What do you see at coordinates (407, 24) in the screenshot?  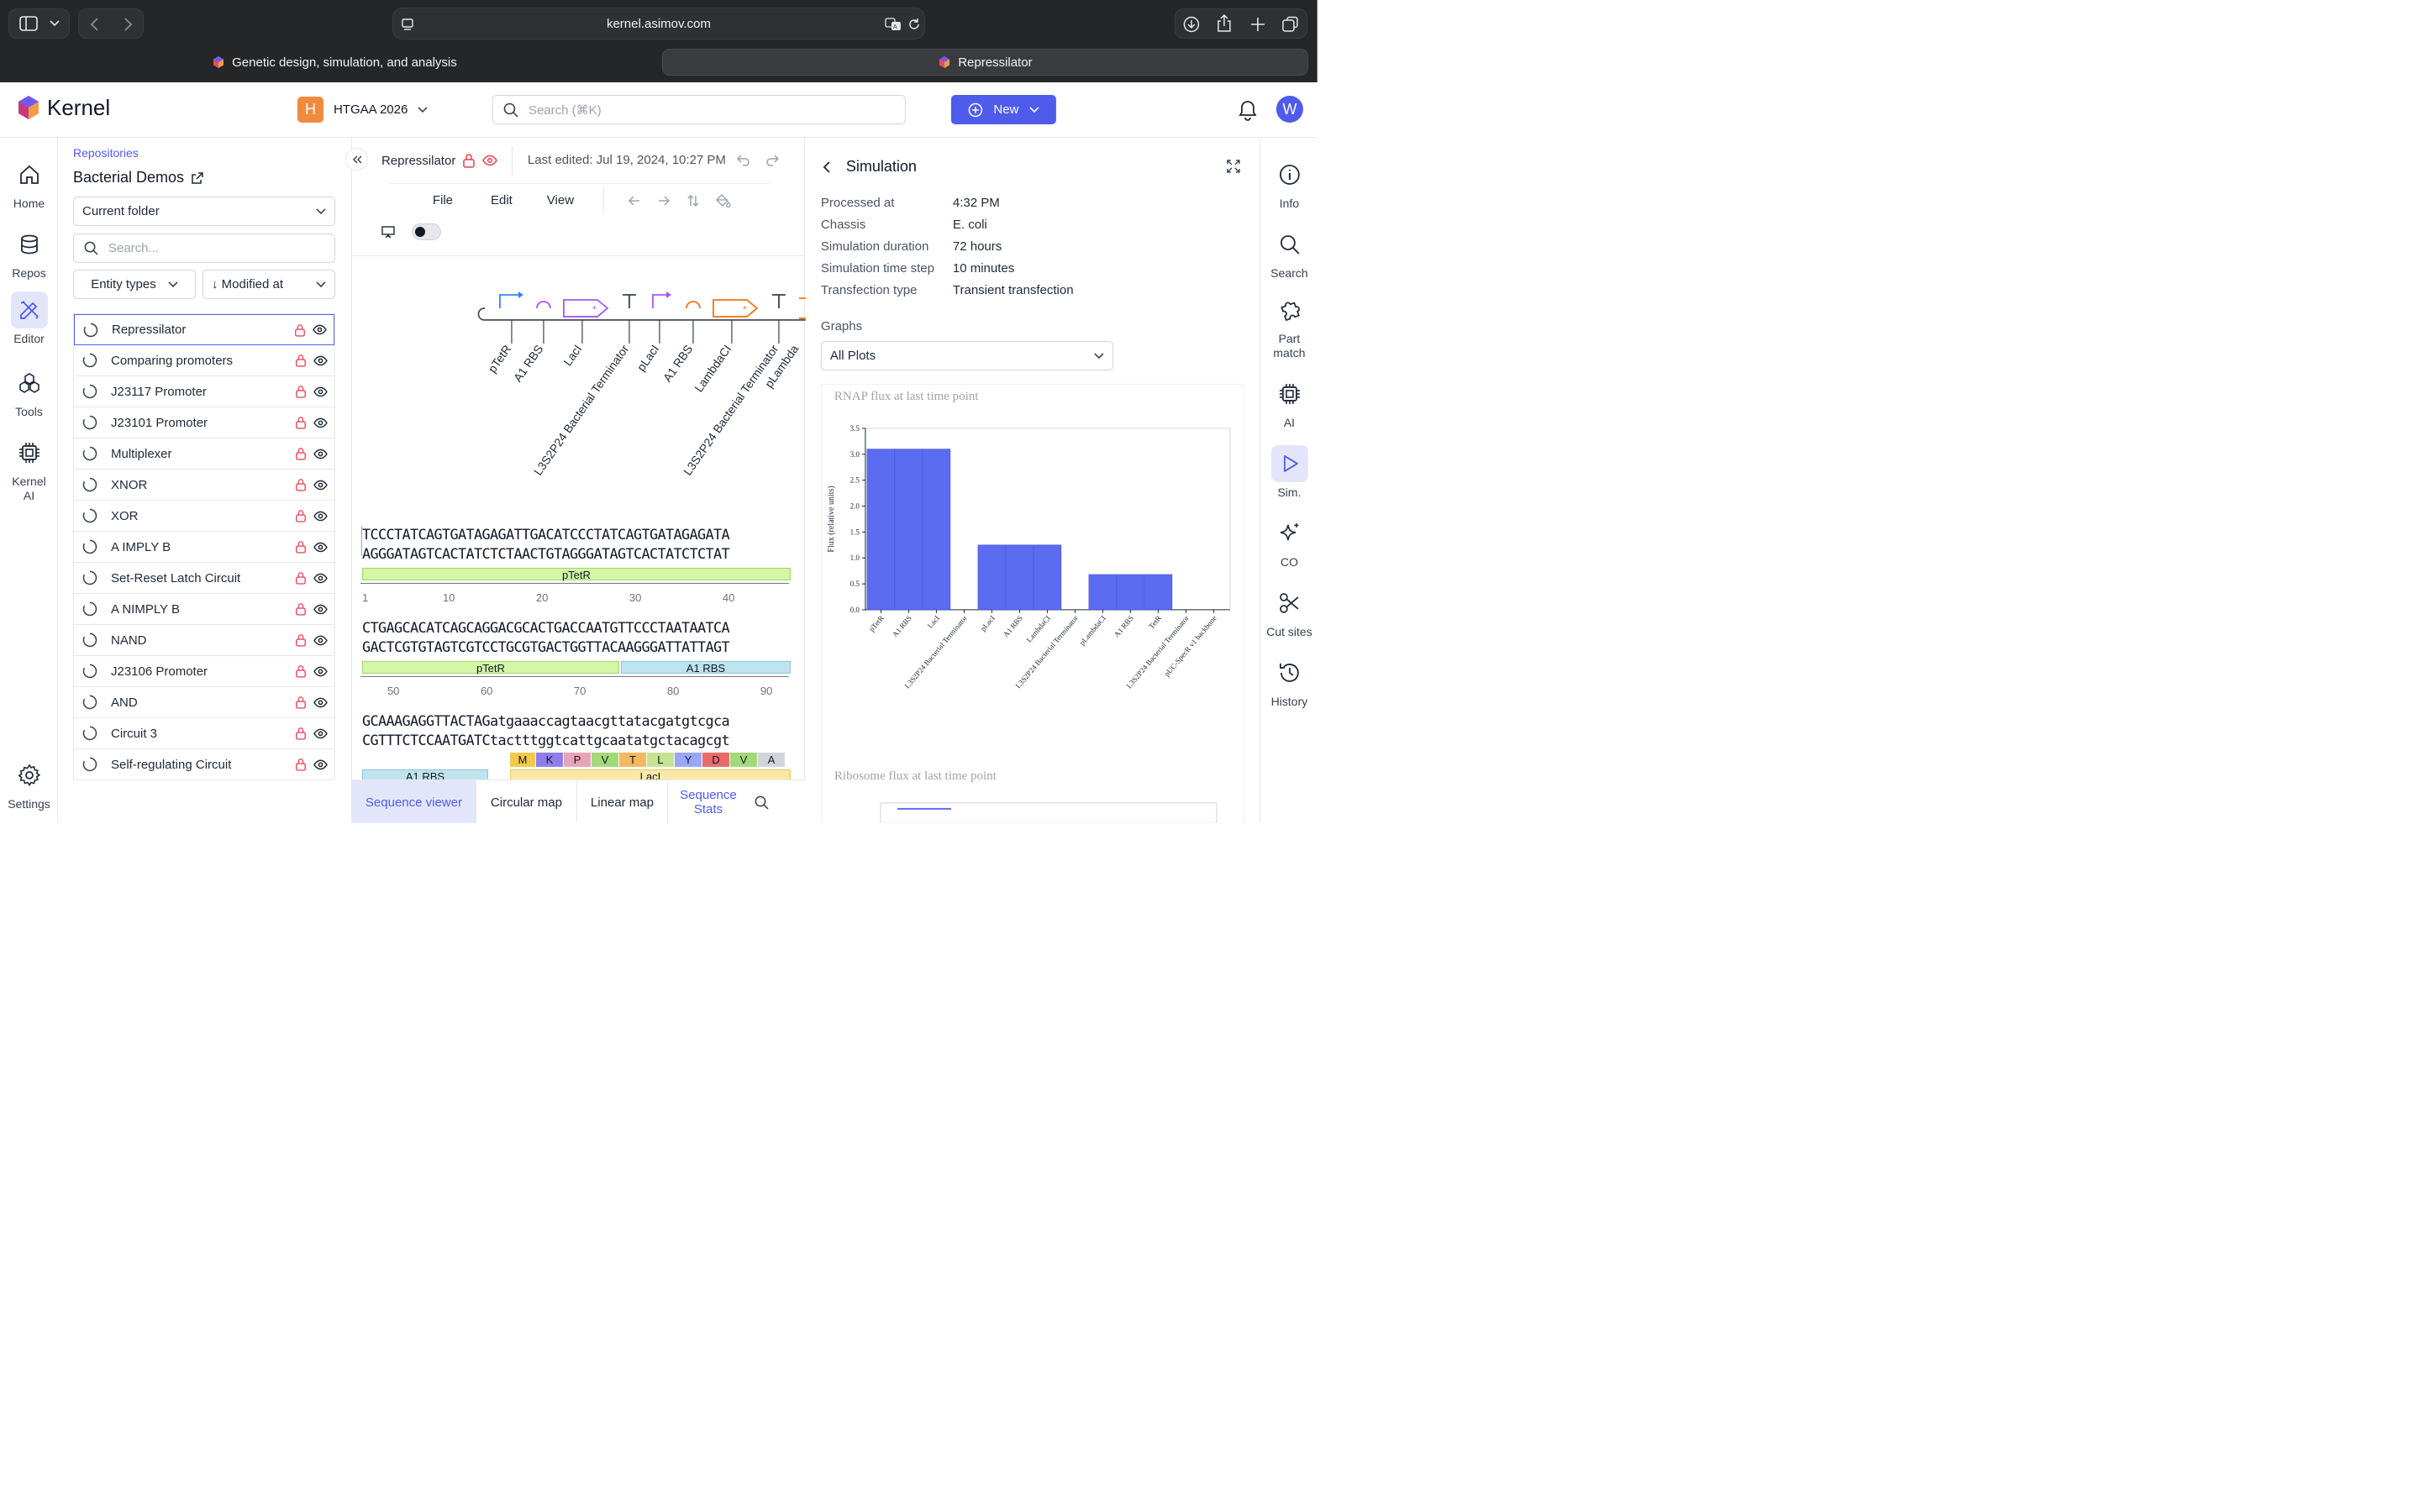 I see `page-menu-icon` at bounding box center [407, 24].